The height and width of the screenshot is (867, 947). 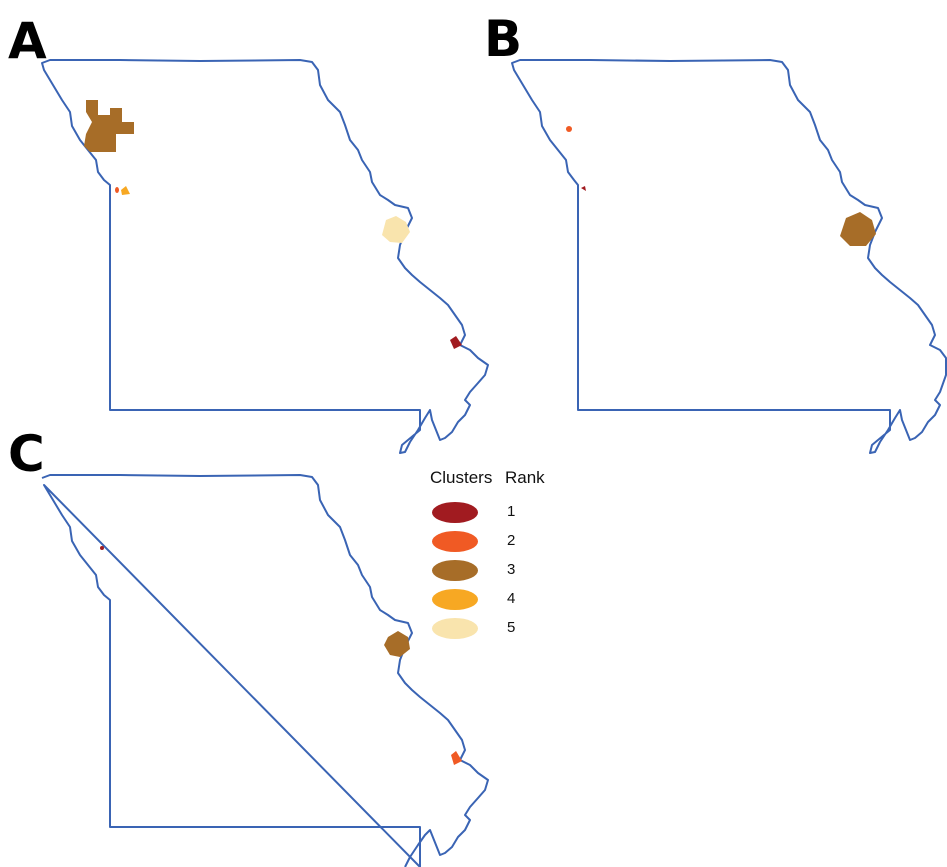 What do you see at coordinates (495, 631) in the screenshot?
I see `legend-item: 5` at bounding box center [495, 631].